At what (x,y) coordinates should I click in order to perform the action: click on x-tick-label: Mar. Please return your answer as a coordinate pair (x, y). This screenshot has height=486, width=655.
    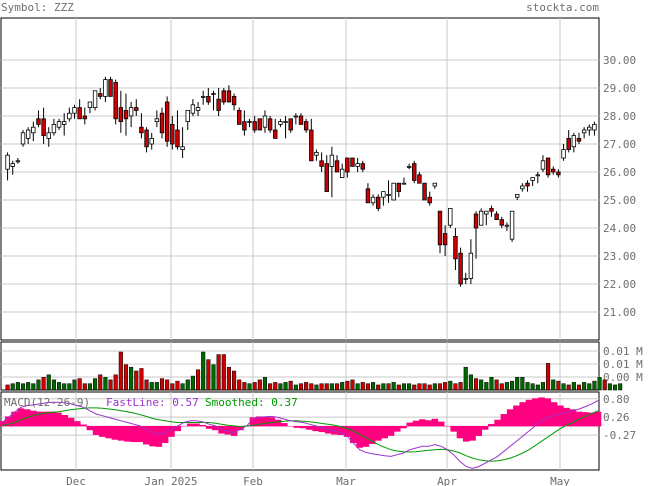
    Looking at the image, I should click on (346, 480).